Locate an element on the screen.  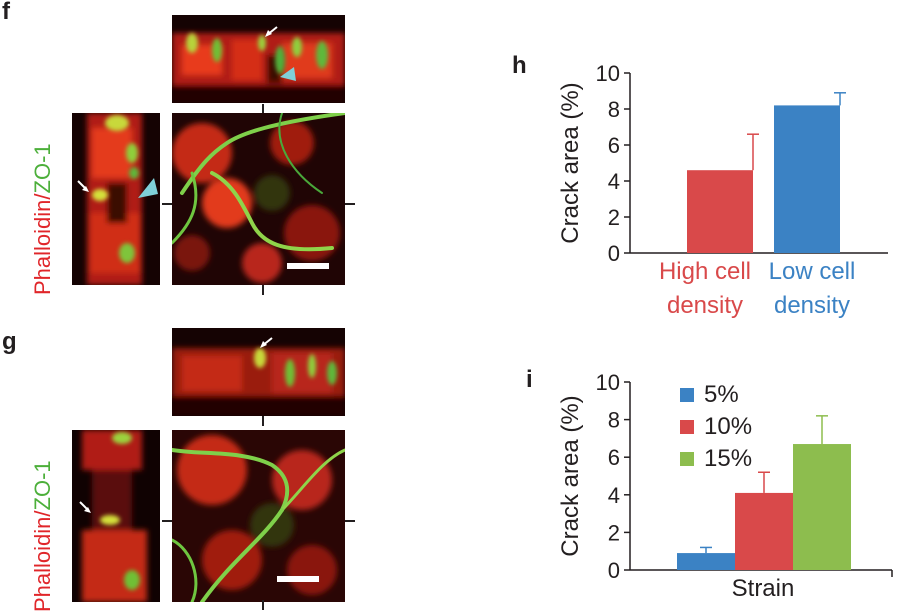
stain-label-g: Phalloidin/ZO-1 is located at coordinates (43, 536).